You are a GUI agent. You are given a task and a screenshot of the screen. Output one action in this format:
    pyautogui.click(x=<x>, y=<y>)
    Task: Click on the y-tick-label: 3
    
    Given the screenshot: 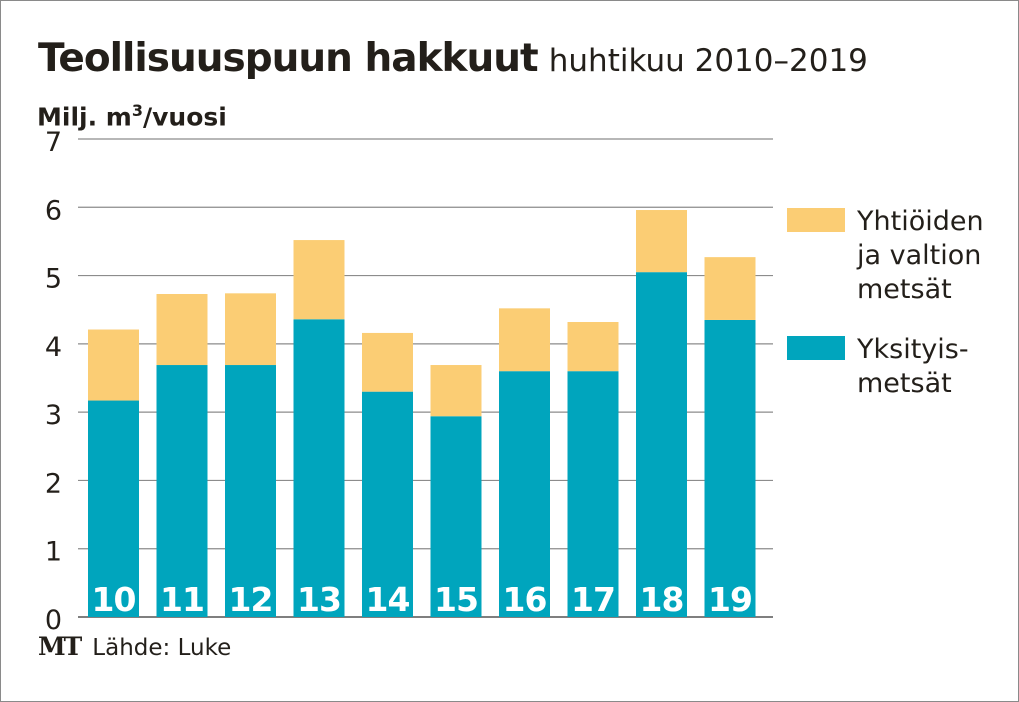 What is the action you would take?
    pyautogui.click(x=53, y=415)
    